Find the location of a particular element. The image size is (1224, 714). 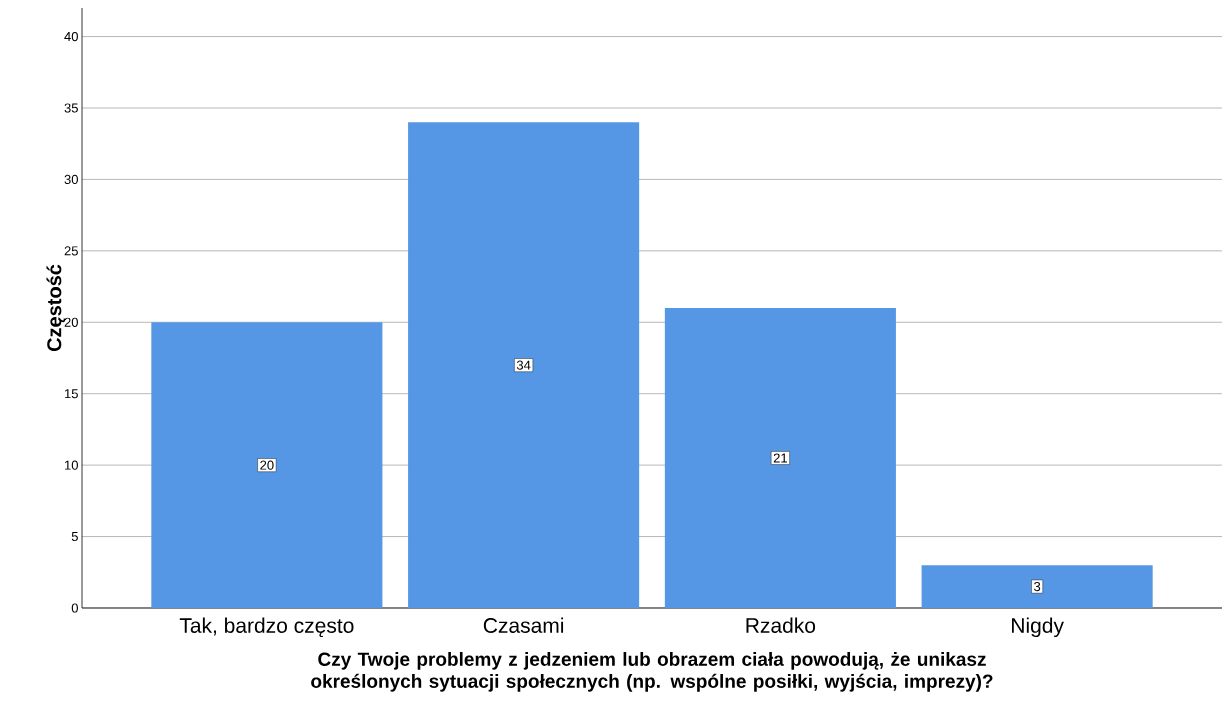

x-tick-label: Tak, bardzo często is located at coordinates (266, 627).